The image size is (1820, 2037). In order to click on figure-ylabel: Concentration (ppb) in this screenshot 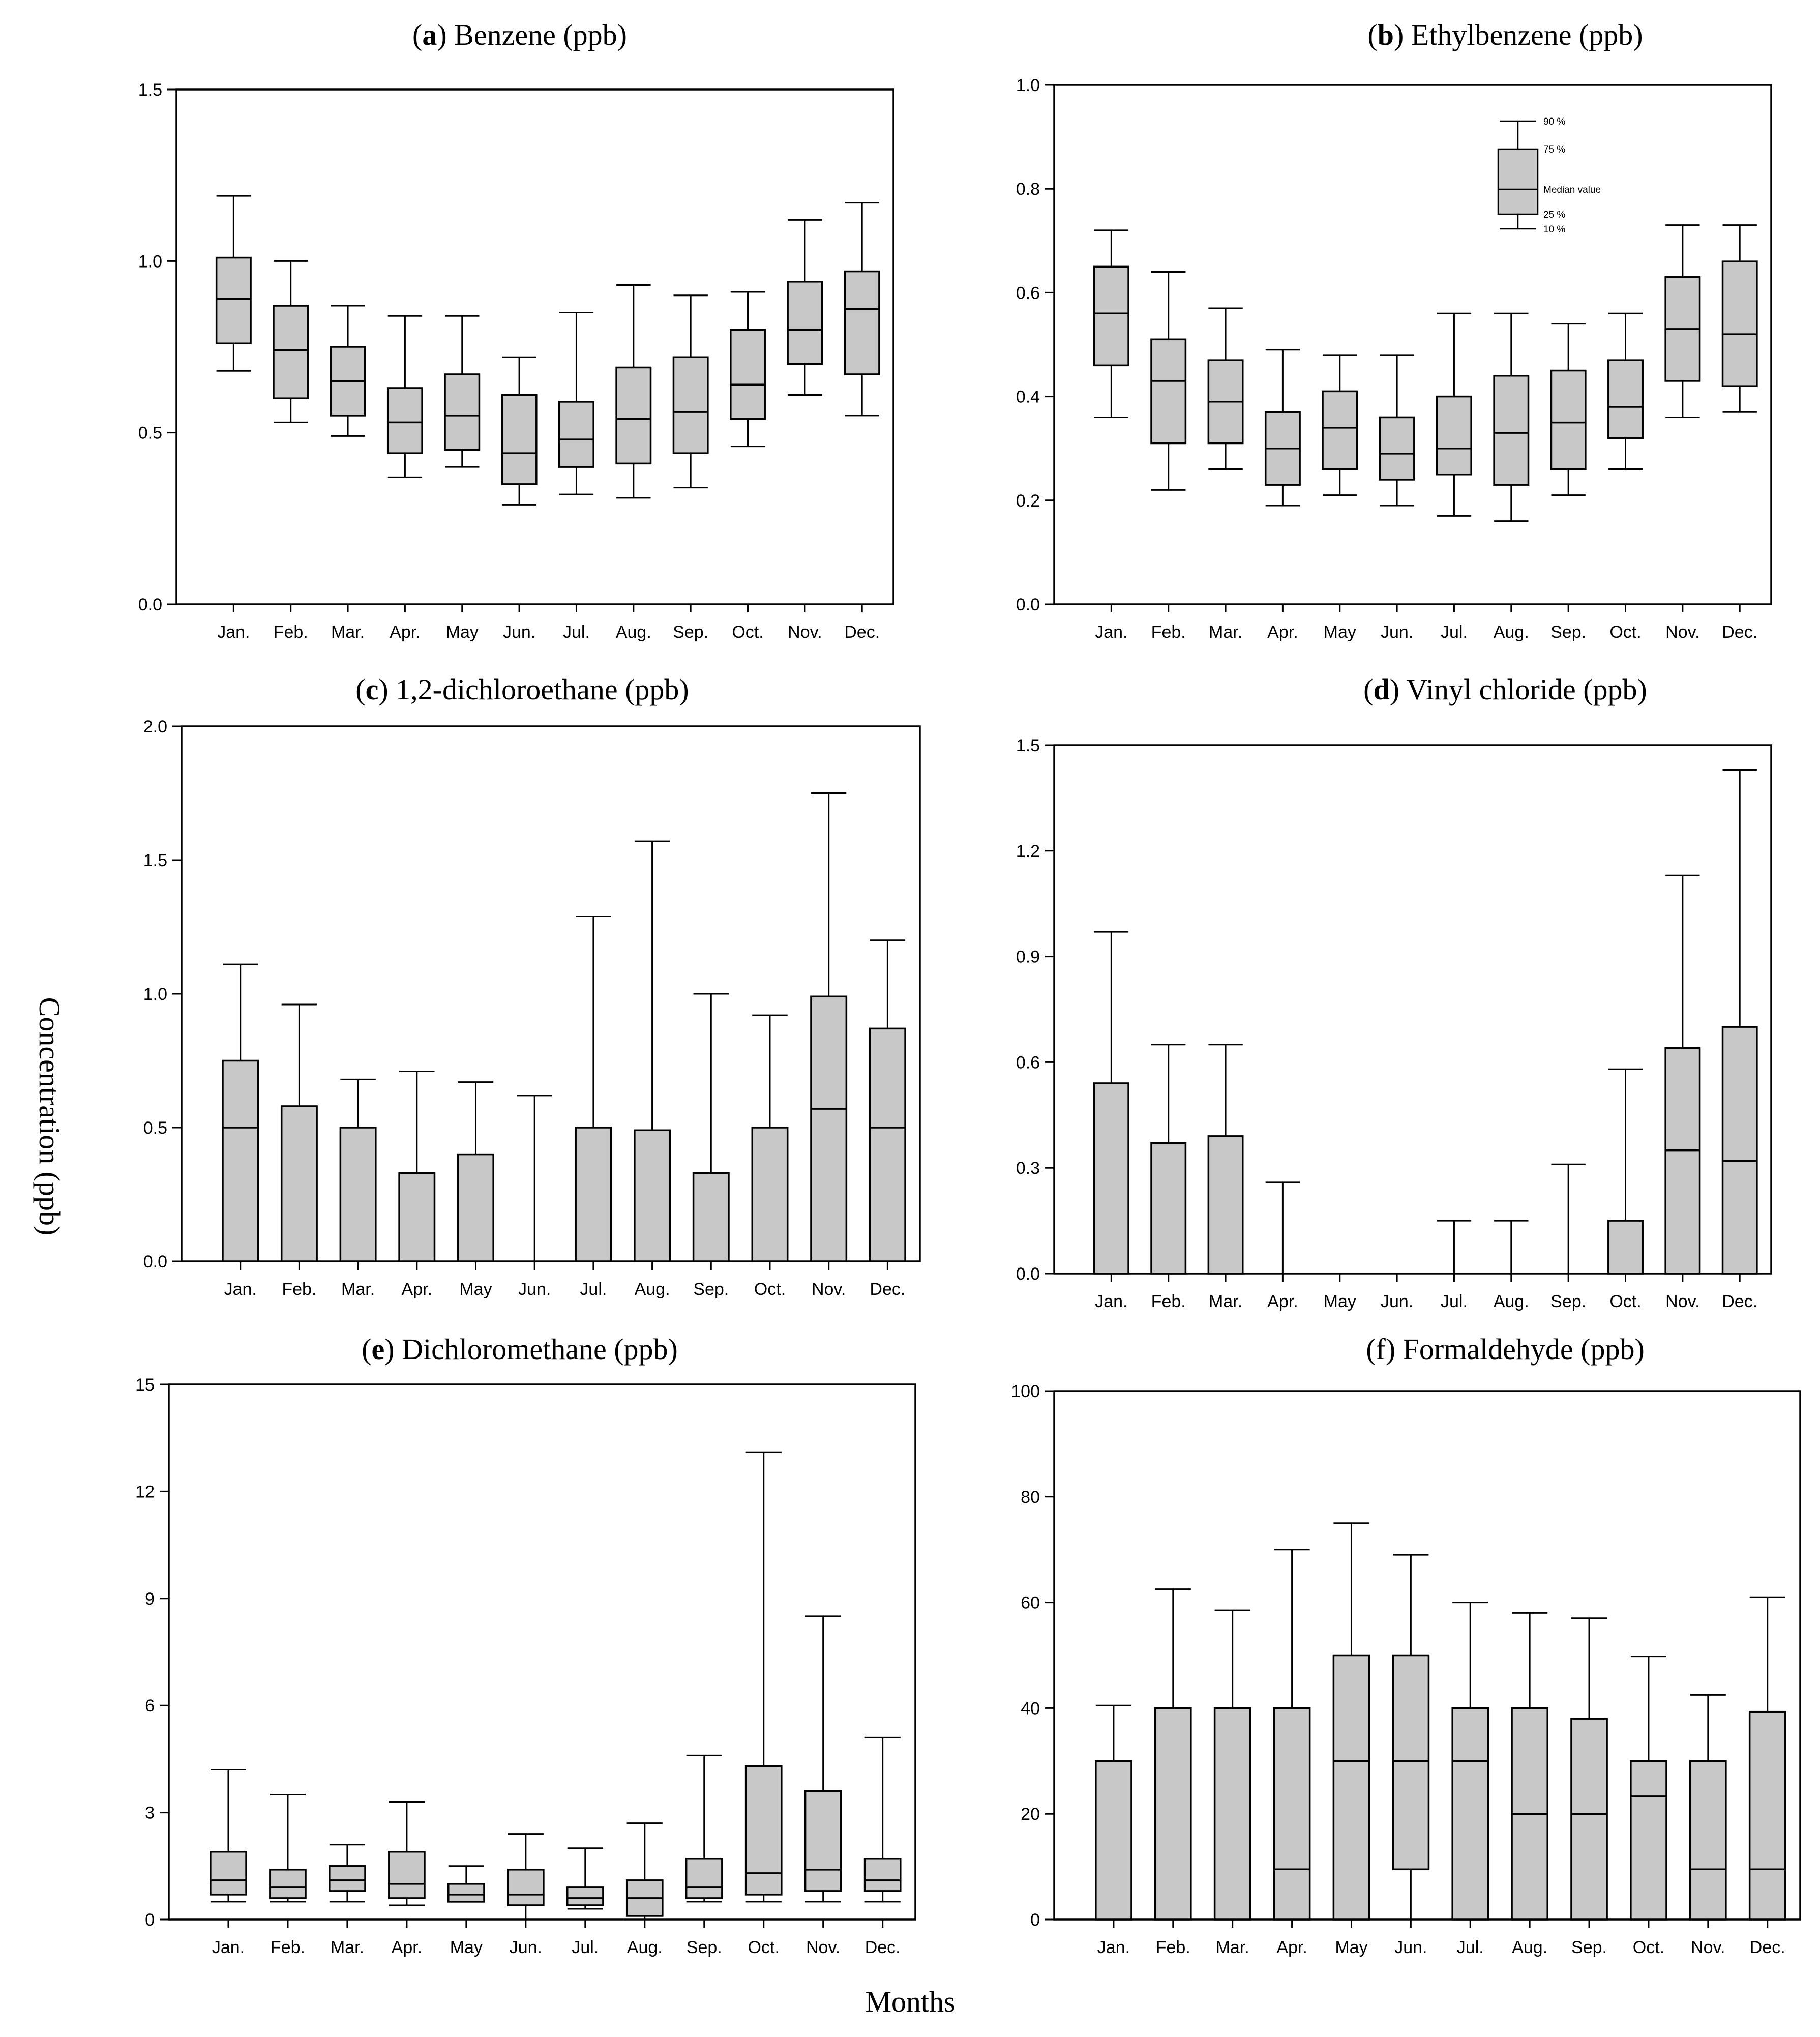, I will do `click(49, 1116)`.